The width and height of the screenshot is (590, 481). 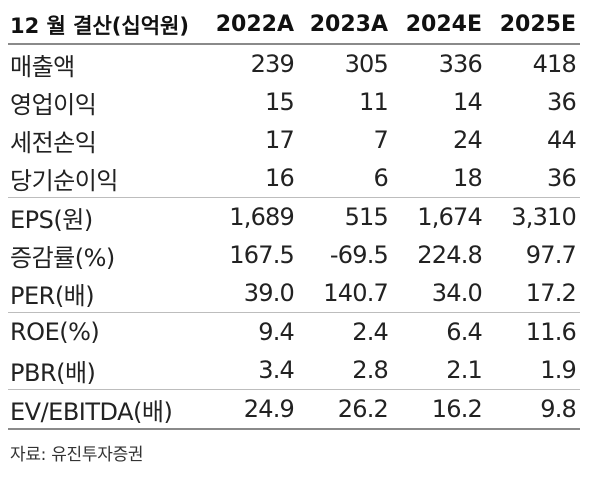 What do you see at coordinates (106, 293) in the screenshot?
I see `row-label: PER(배)` at bounding box center [106, 293].